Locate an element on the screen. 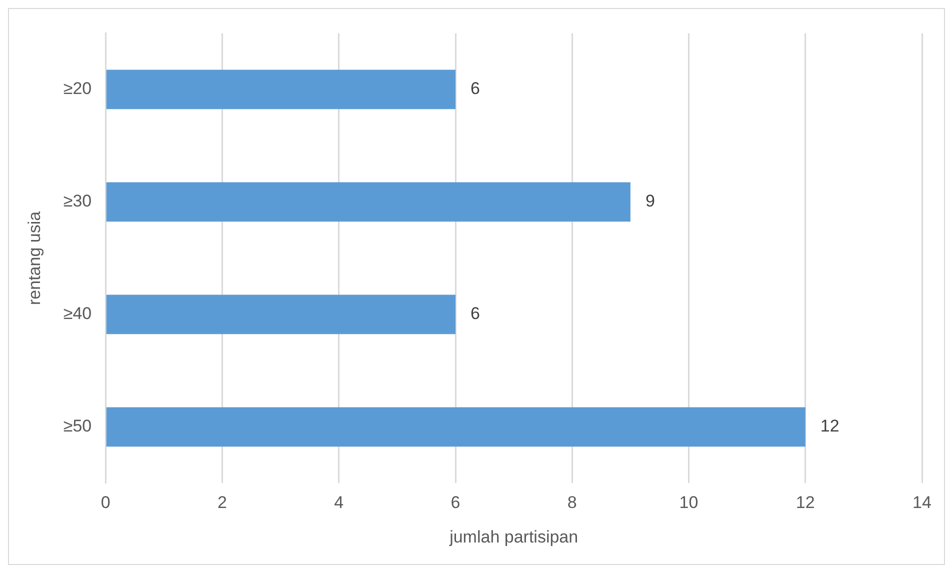  x-axis-title: jumlah partisipan is located at coordinates (513, 536).